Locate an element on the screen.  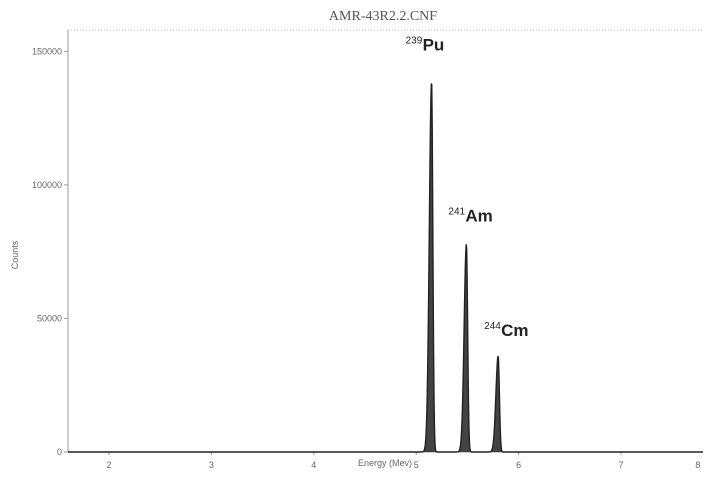
y-tick-label: 0 is located at coordinates (59, 452).